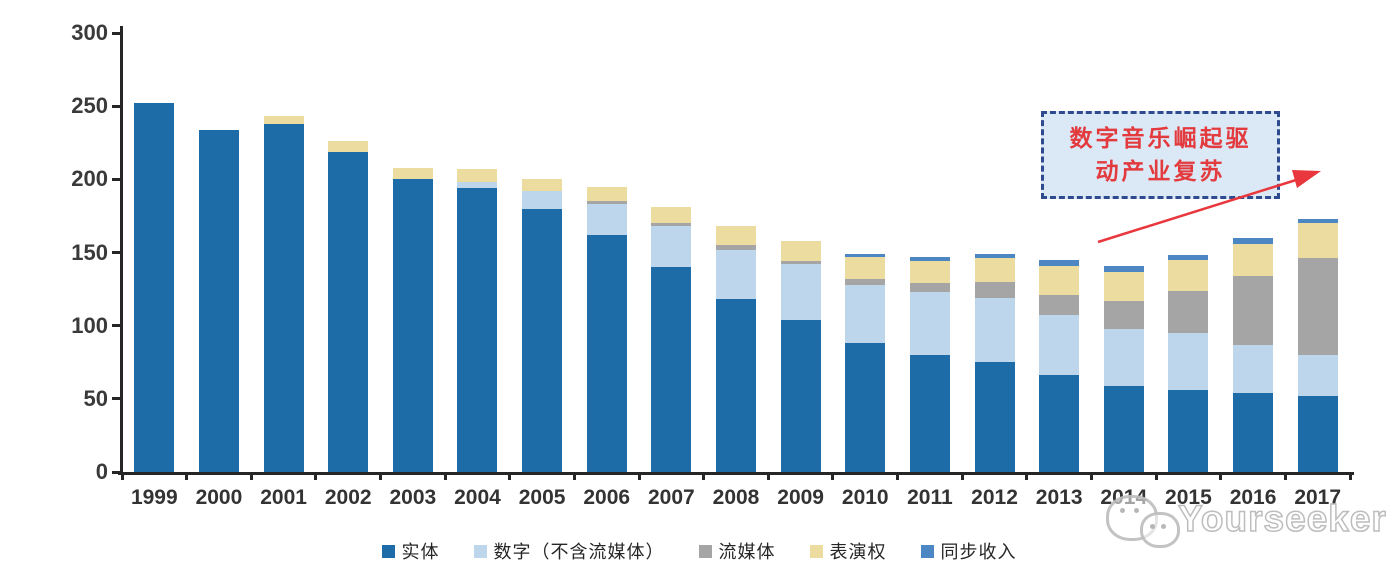  I want to click on x-axis-tick-label: 2013, so click(1059, 497).